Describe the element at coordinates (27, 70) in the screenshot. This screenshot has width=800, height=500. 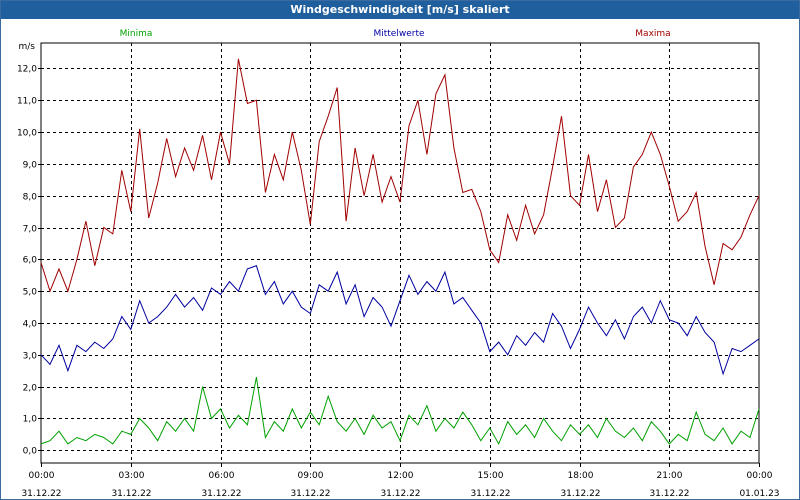
I see `y-tick-label: 12,0` at that location.